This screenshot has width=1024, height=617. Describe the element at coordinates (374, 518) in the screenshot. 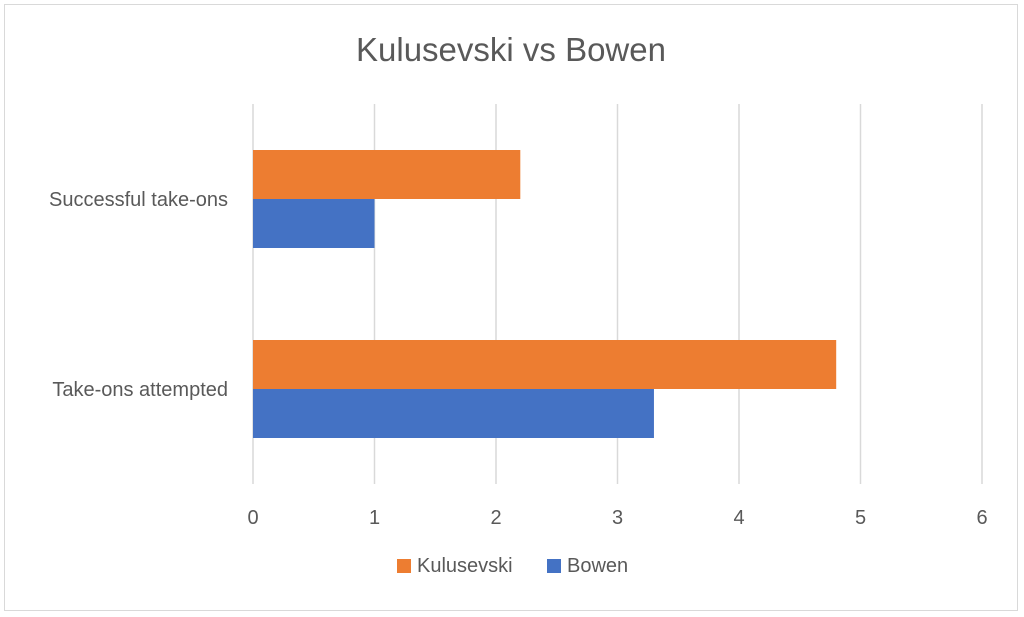

I see `x-tick-label: 1` at that location.